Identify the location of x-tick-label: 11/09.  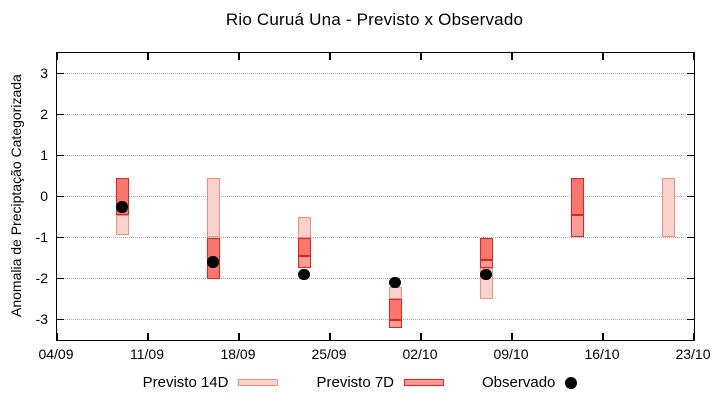
(147, 354).